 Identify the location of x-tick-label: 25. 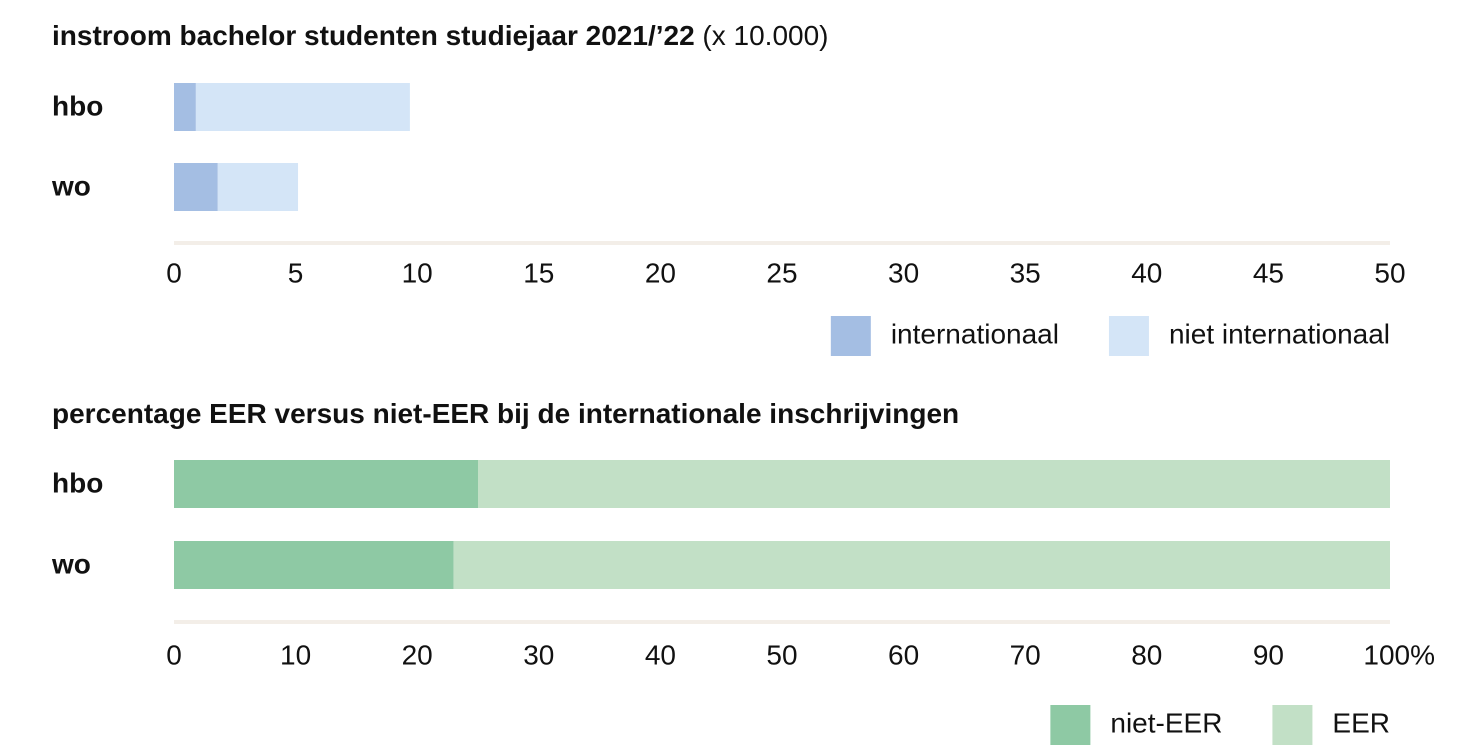
(781, 272).